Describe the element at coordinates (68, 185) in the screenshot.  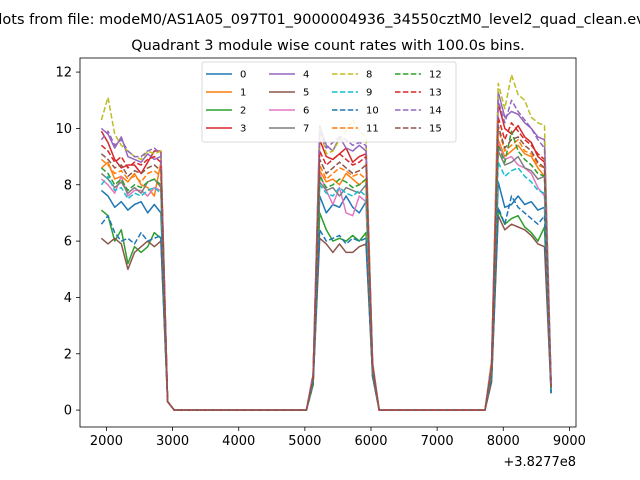
I see `y-tick-label: 8` at that location.